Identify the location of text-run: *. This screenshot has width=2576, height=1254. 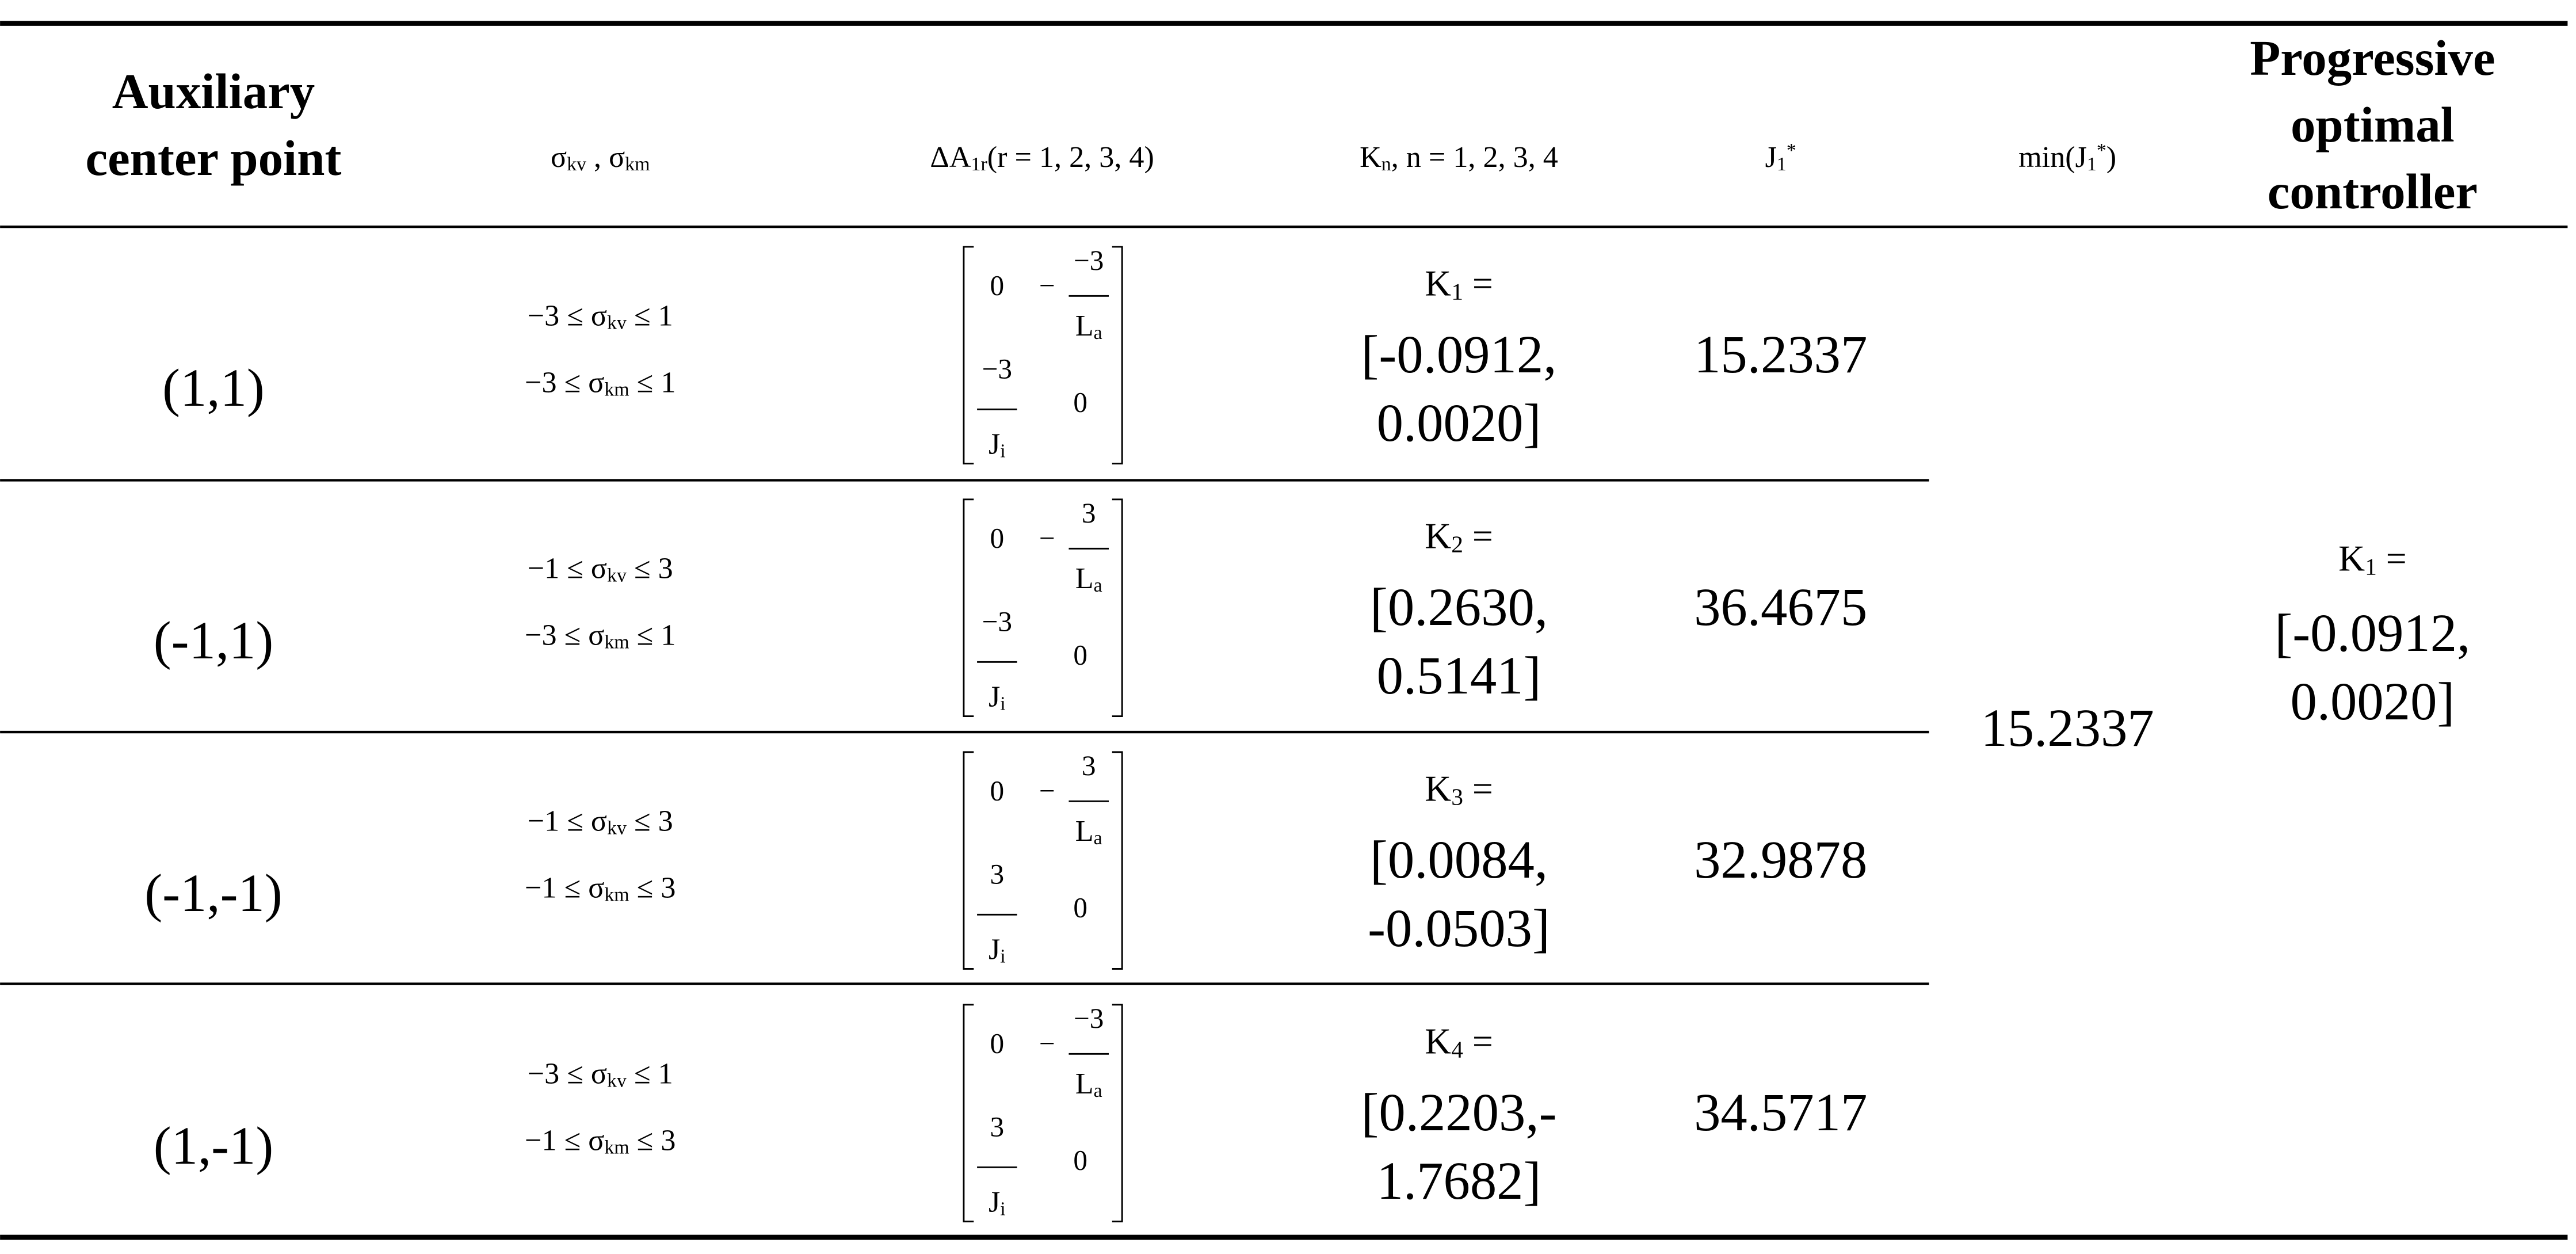
(2101, 150).